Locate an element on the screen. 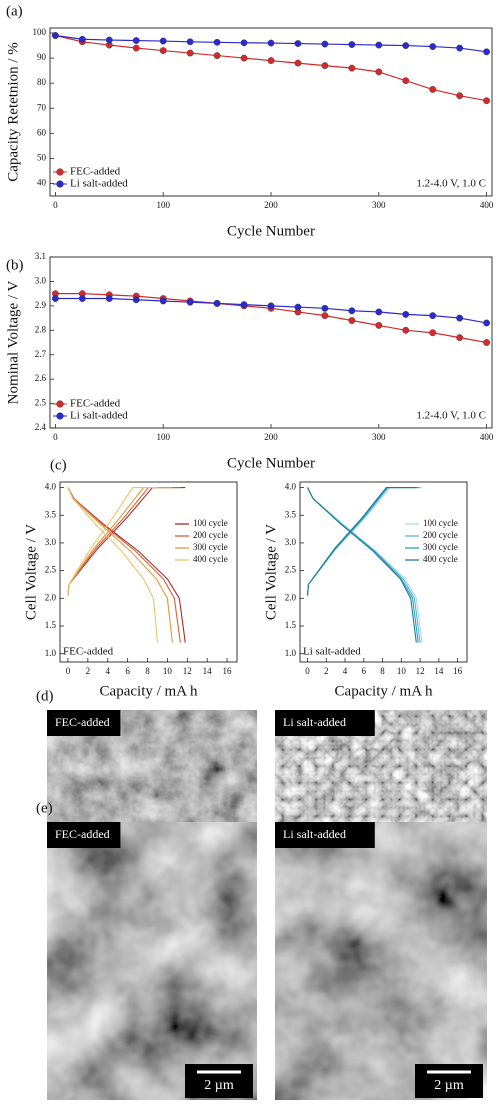 Image resolution: width=500 pixels, height=1107 pixels. x-tick-label: 2 is located at coordinates (88, 671).